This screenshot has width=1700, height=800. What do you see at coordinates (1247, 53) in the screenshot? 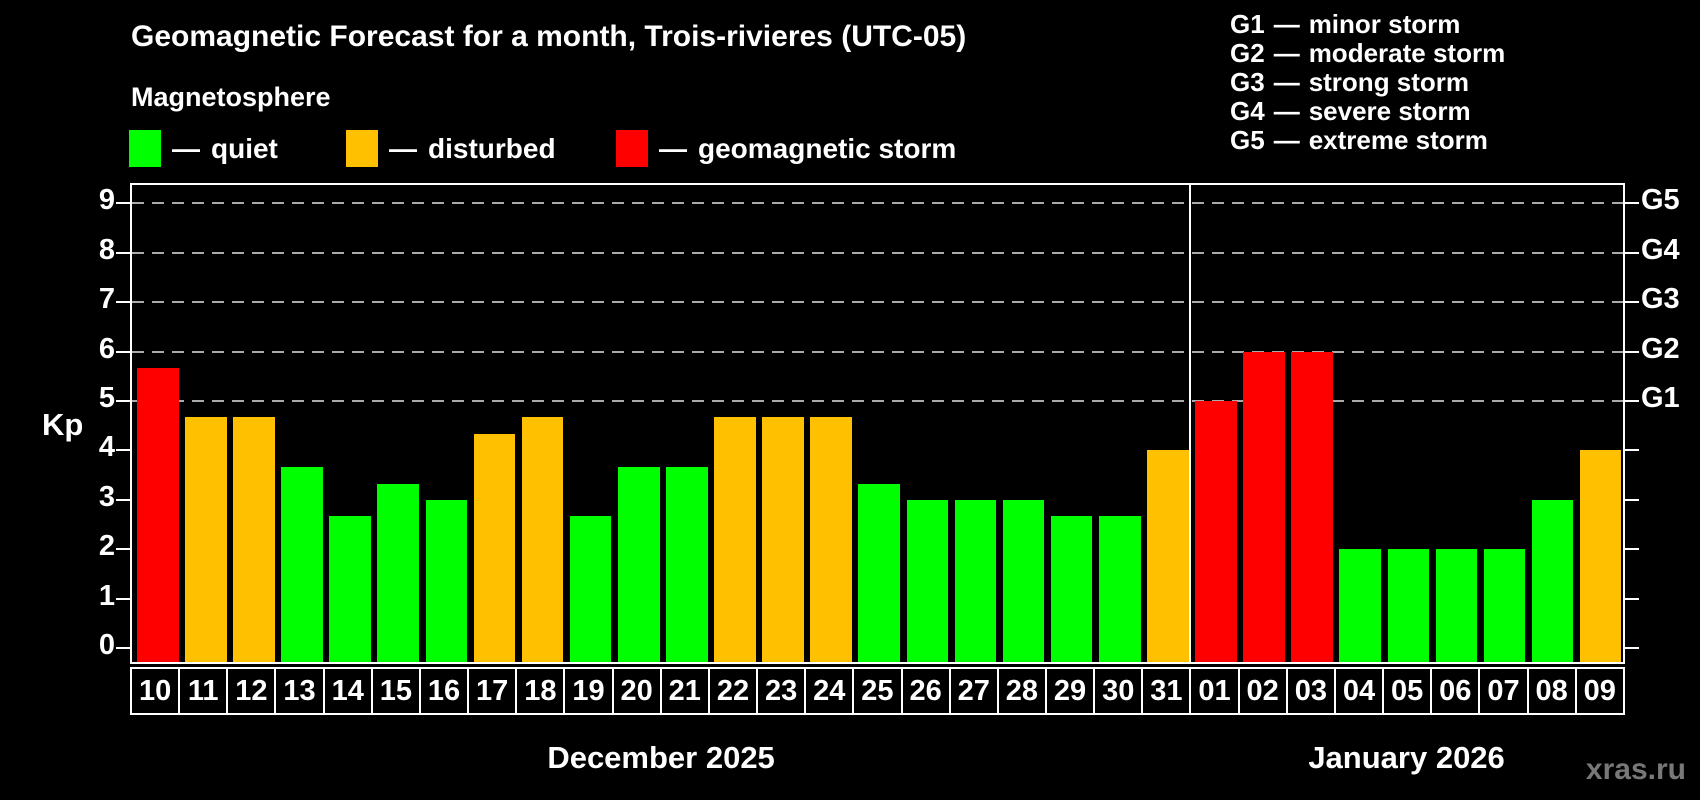
I see `g2-code: G2` at bounding box center [1247, 53].